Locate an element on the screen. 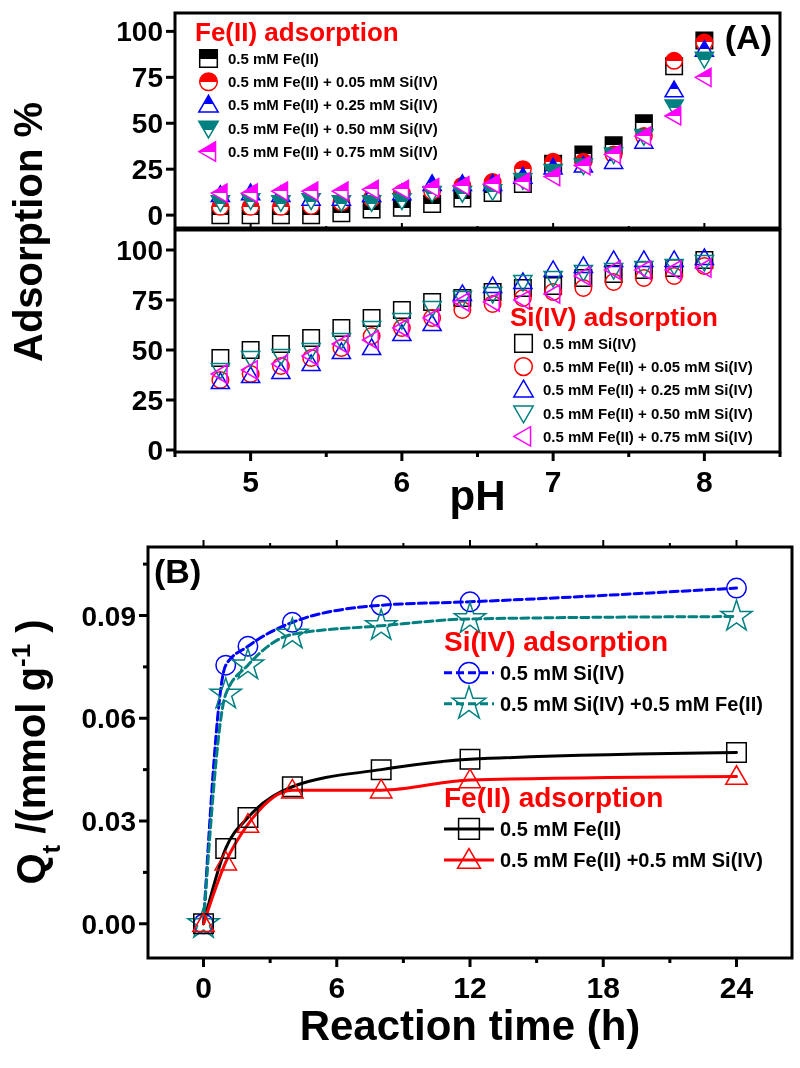 Image resolution: width=800 pixels, height=1068 pixels. x-tick-label: 7 is located at coordinates (553, 481).